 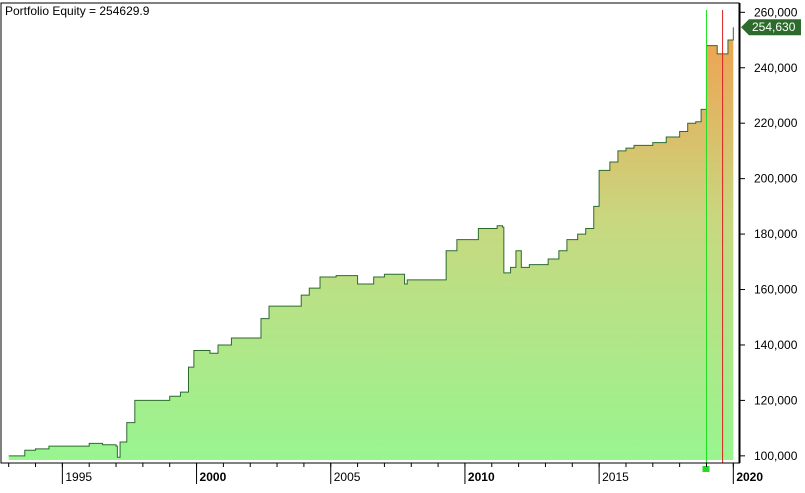 What do you see at coordinates (776, 290) in the screenshot?
I see `y-tick-label: 160,000` at bounding box center [776, 290].